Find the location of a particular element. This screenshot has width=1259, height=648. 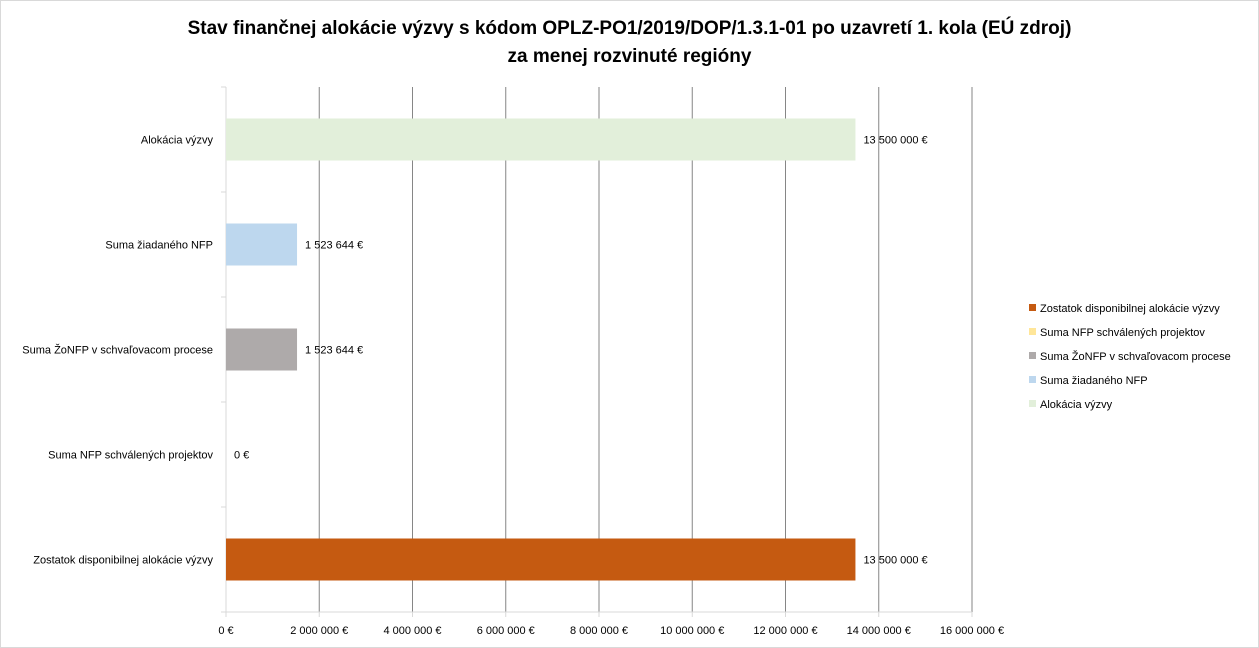

legend-label: Suma žiadaného NFP is located at coordinates (1094, 381).